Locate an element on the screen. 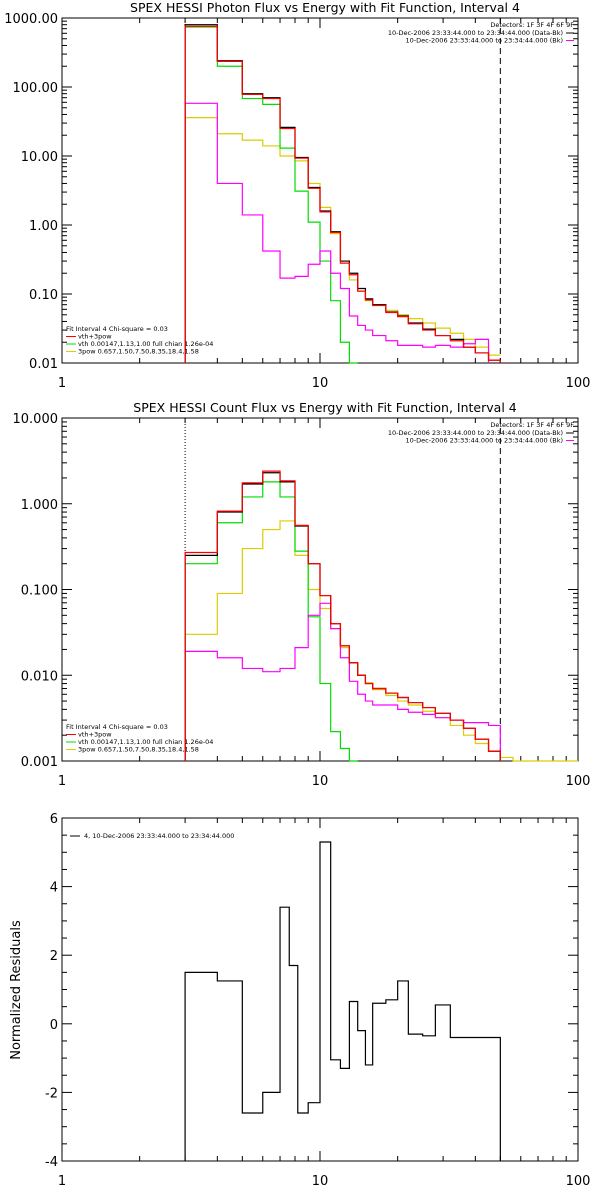 The height and width of the screenshot is (1200, 600). y-tick-label: -2 is located at coordinates (51, 1093).